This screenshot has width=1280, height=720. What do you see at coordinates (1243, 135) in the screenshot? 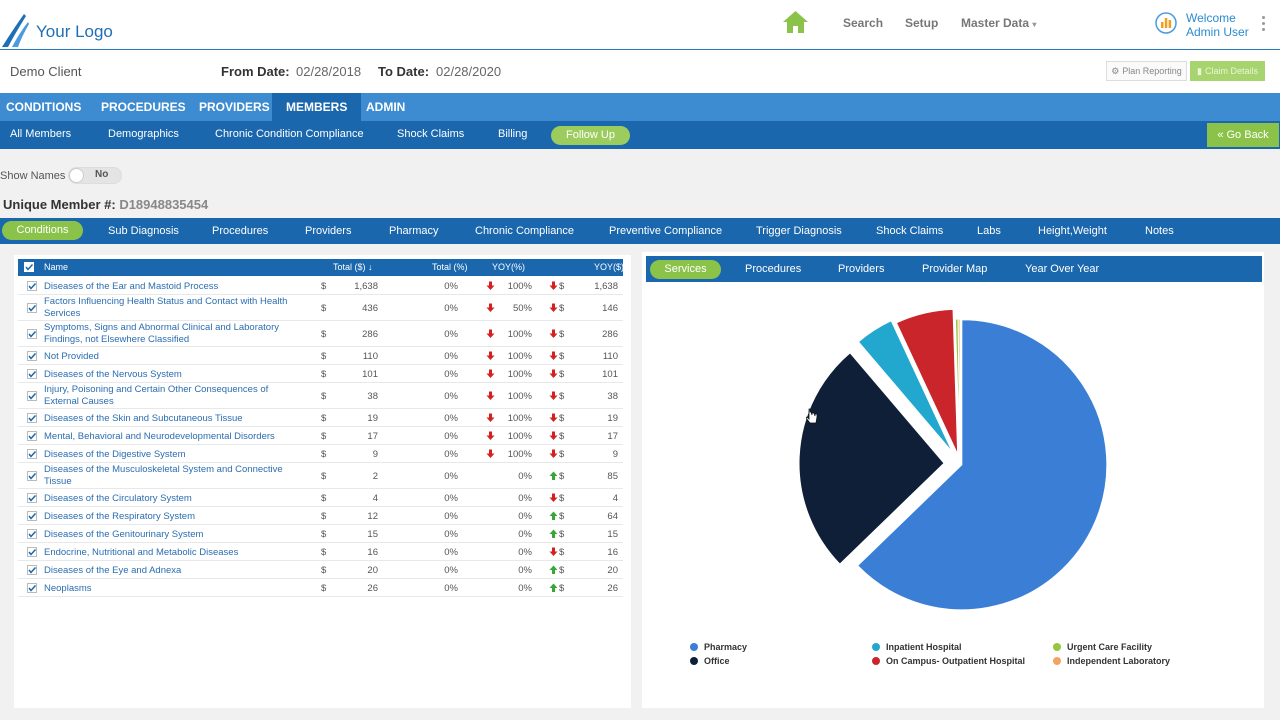
I see `go-back-button: « Go Back` at bounding box center [1243, 135].